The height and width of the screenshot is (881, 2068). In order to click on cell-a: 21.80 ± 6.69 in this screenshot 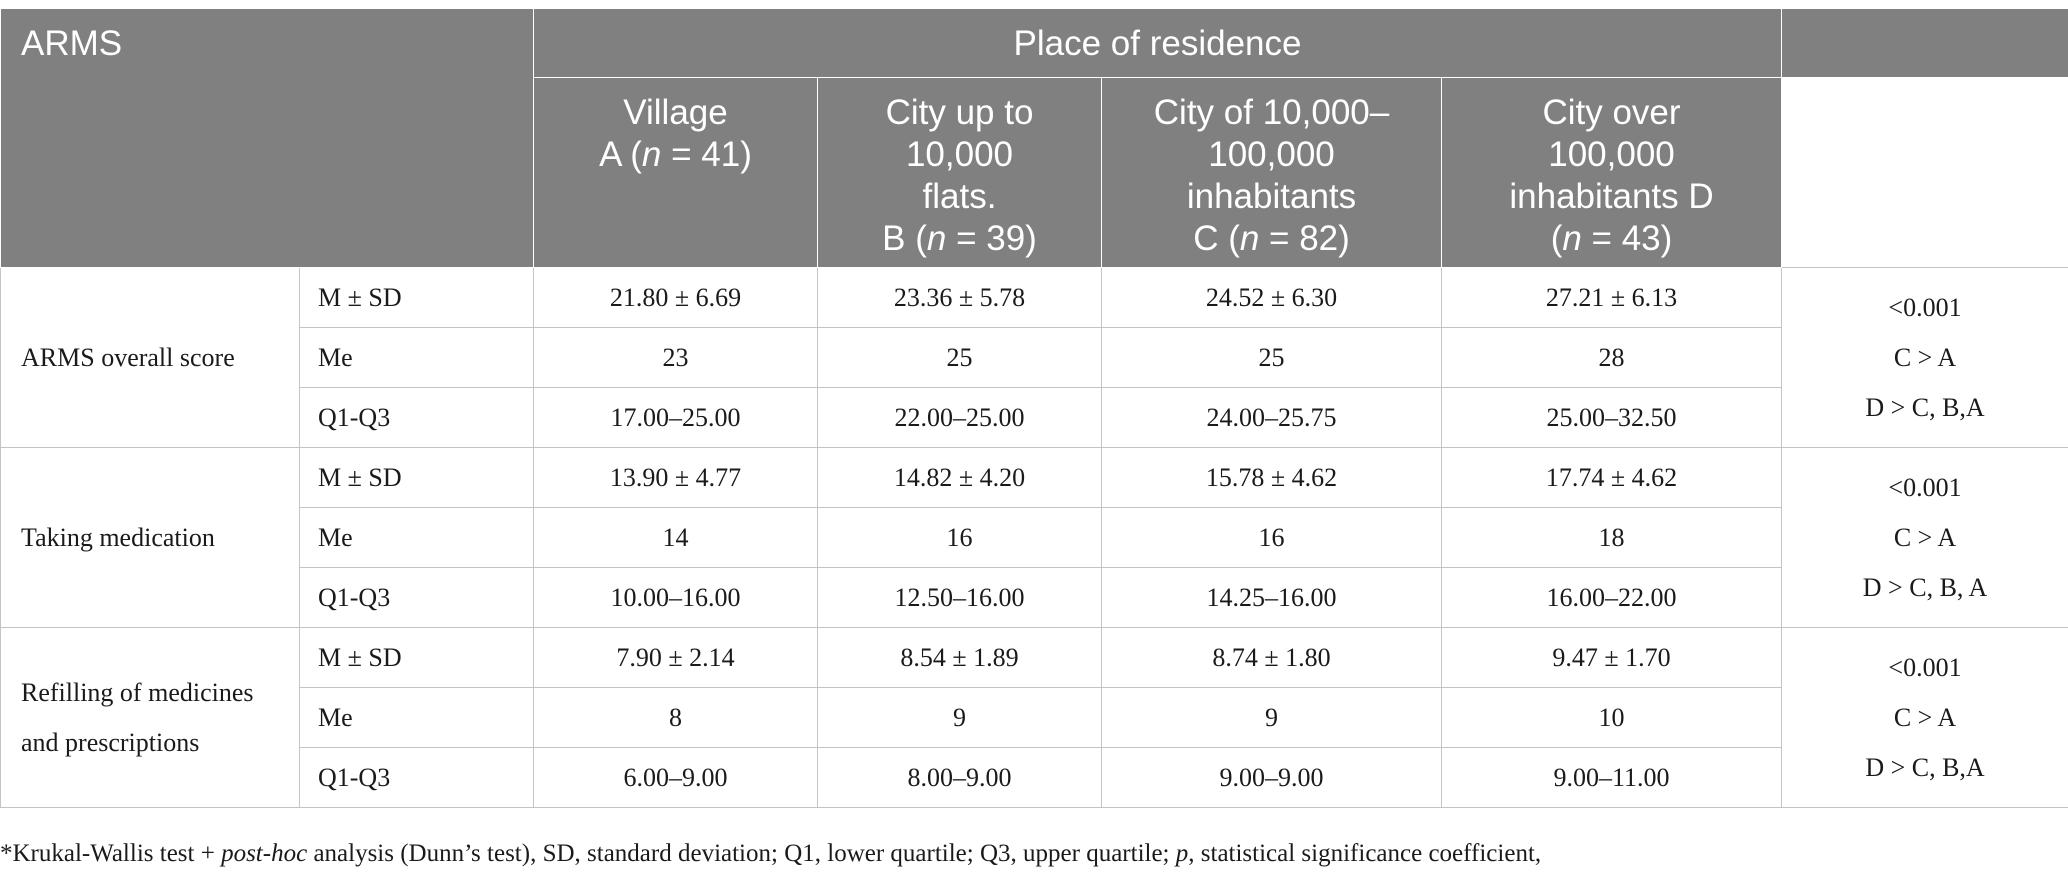, I will do `click(675, 297)`.